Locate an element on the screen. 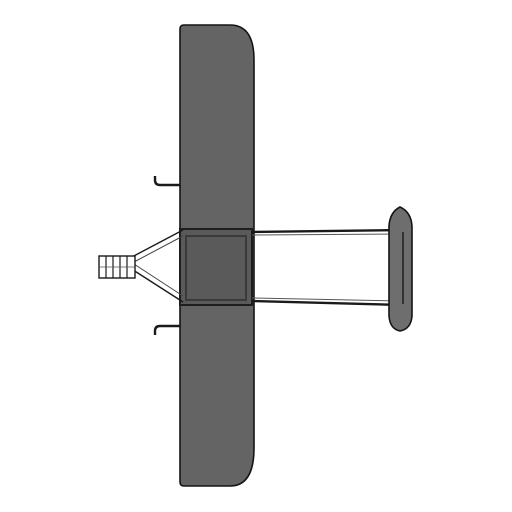 Image resolution: width=512 pixels, height=512 pixels. tail-stabilizer is located at coordinates (400, 269).